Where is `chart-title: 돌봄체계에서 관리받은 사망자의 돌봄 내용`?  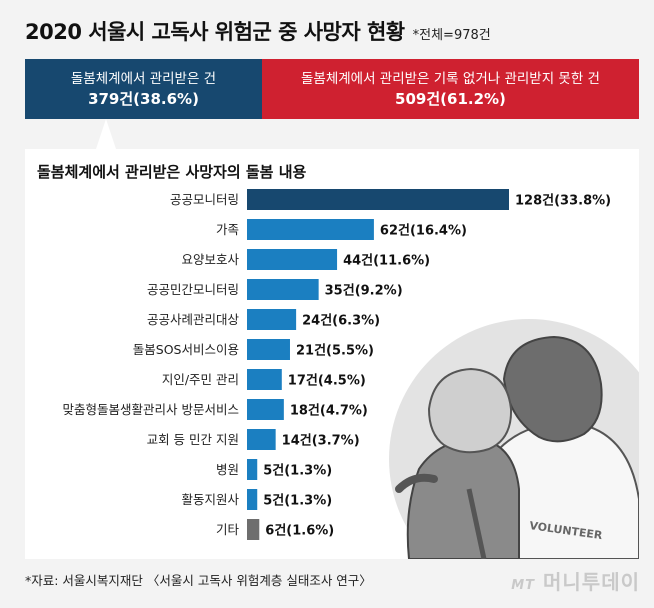 chart-title: 돌봄체계에서 관리받은 사망자의 돌봄 내용 is located at coordinates (172, 172).